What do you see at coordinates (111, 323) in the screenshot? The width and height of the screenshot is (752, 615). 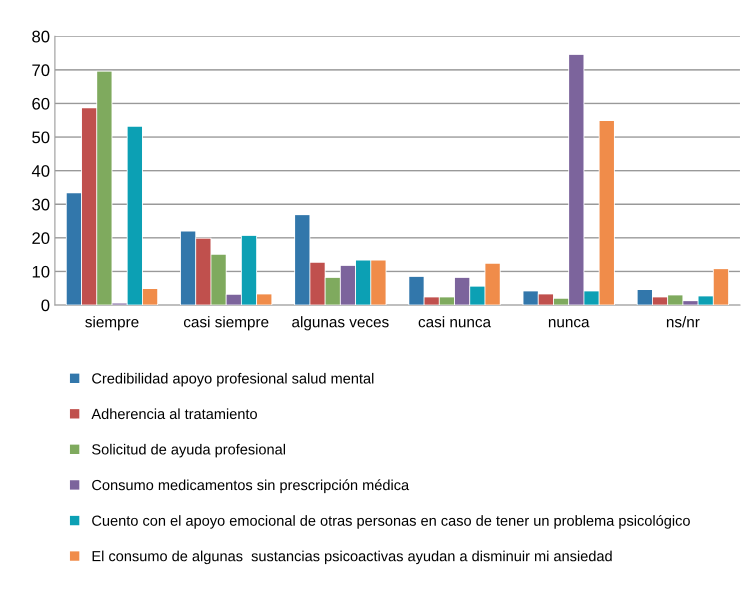 I see `x-tick-label: siempre` at bounding box center [111, 323].